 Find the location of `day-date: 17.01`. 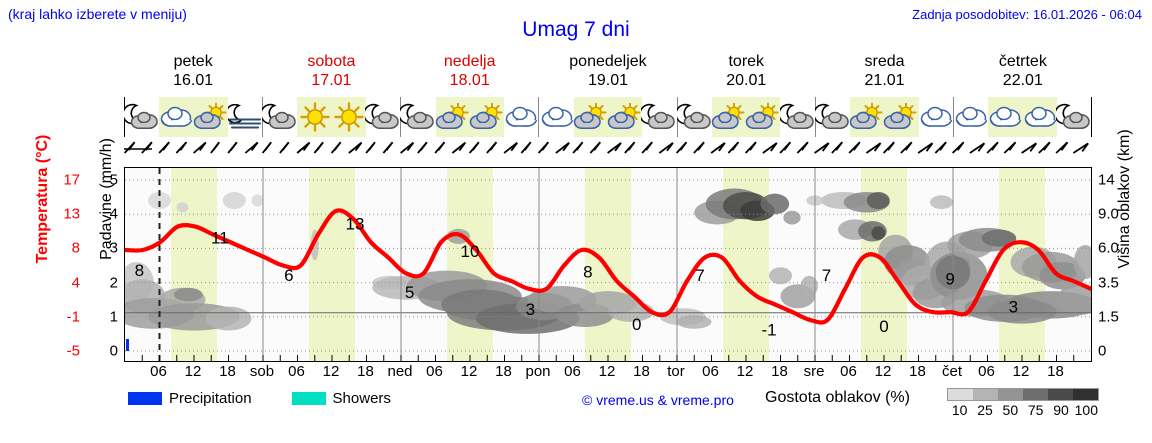

day-date: 17.01 is located at coordinates (331, 80).